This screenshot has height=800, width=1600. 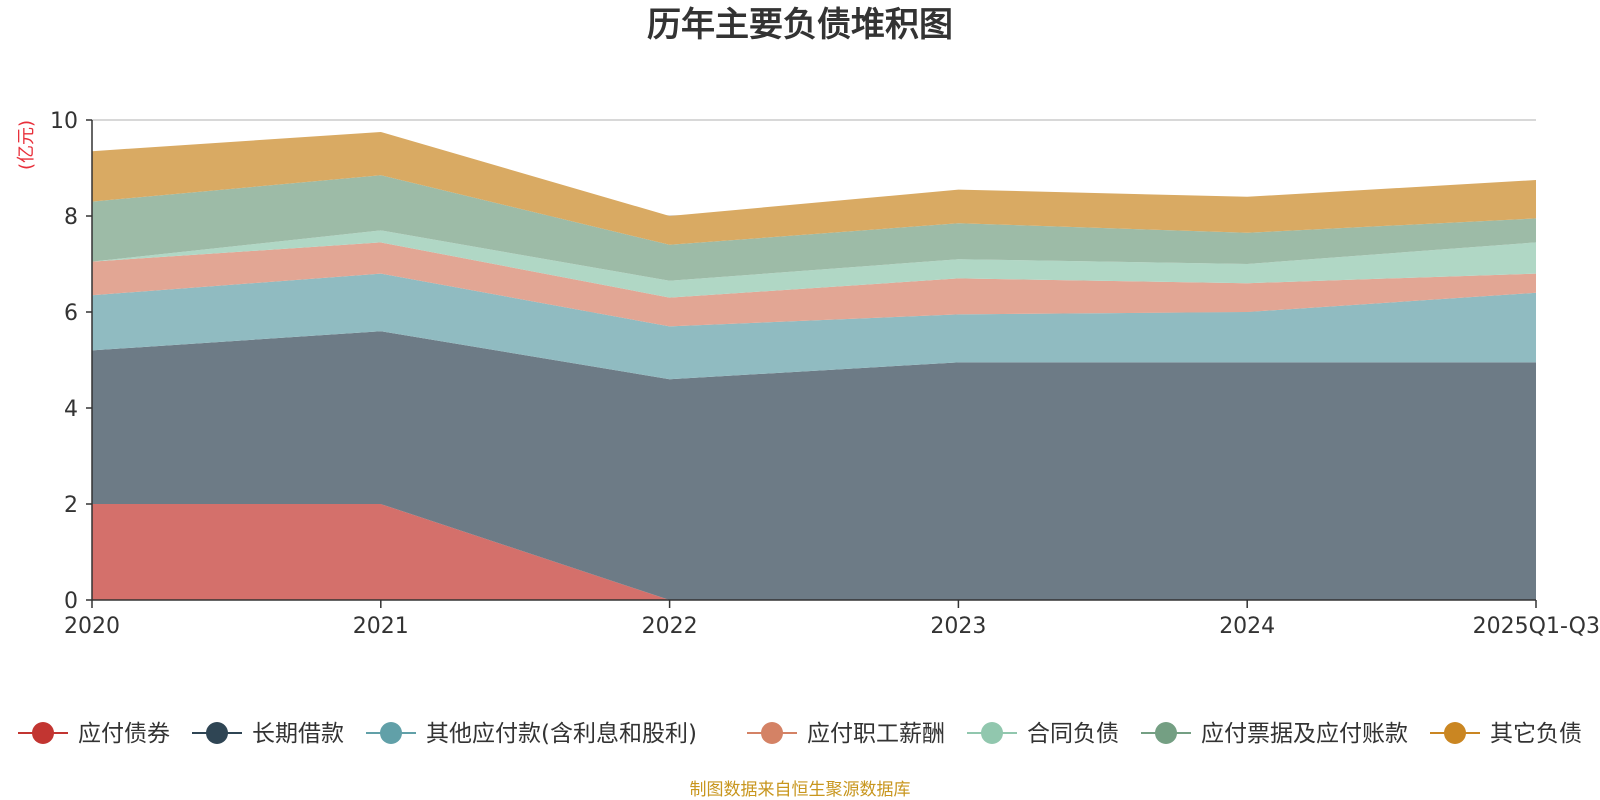 I want to click on y-axis-unit-label: (亿元), so click(x=26, y=145).